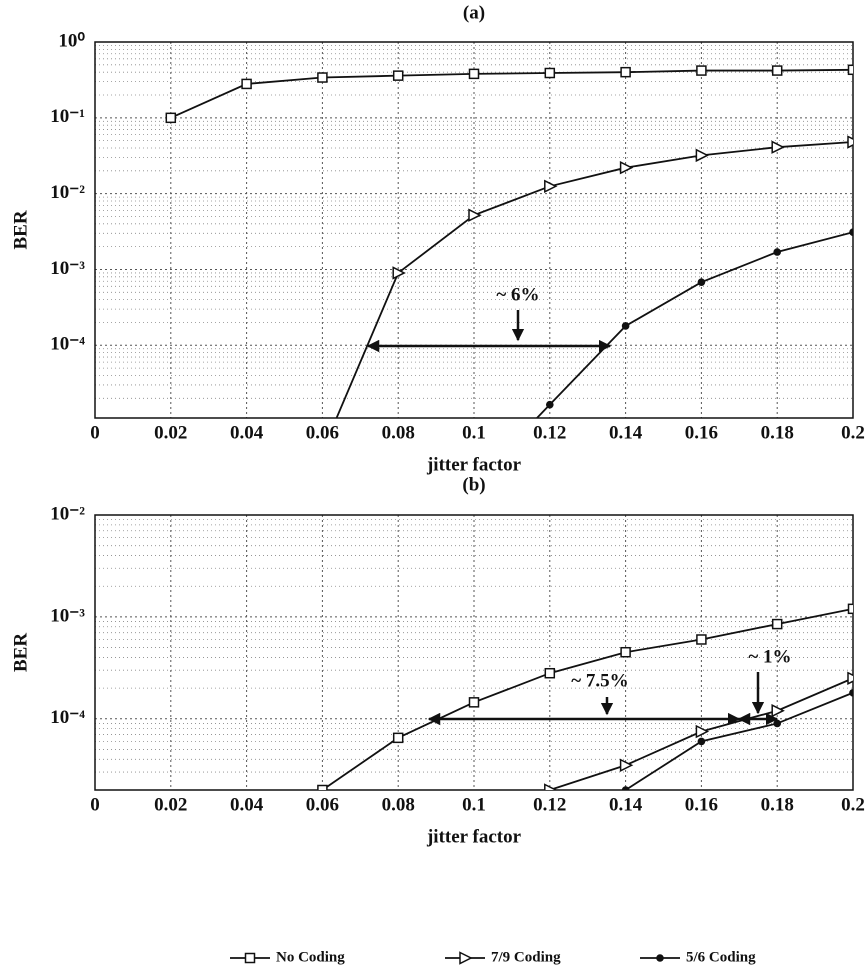  I want to click on y-tick-label: 10⁻¹, so click(67, 116).